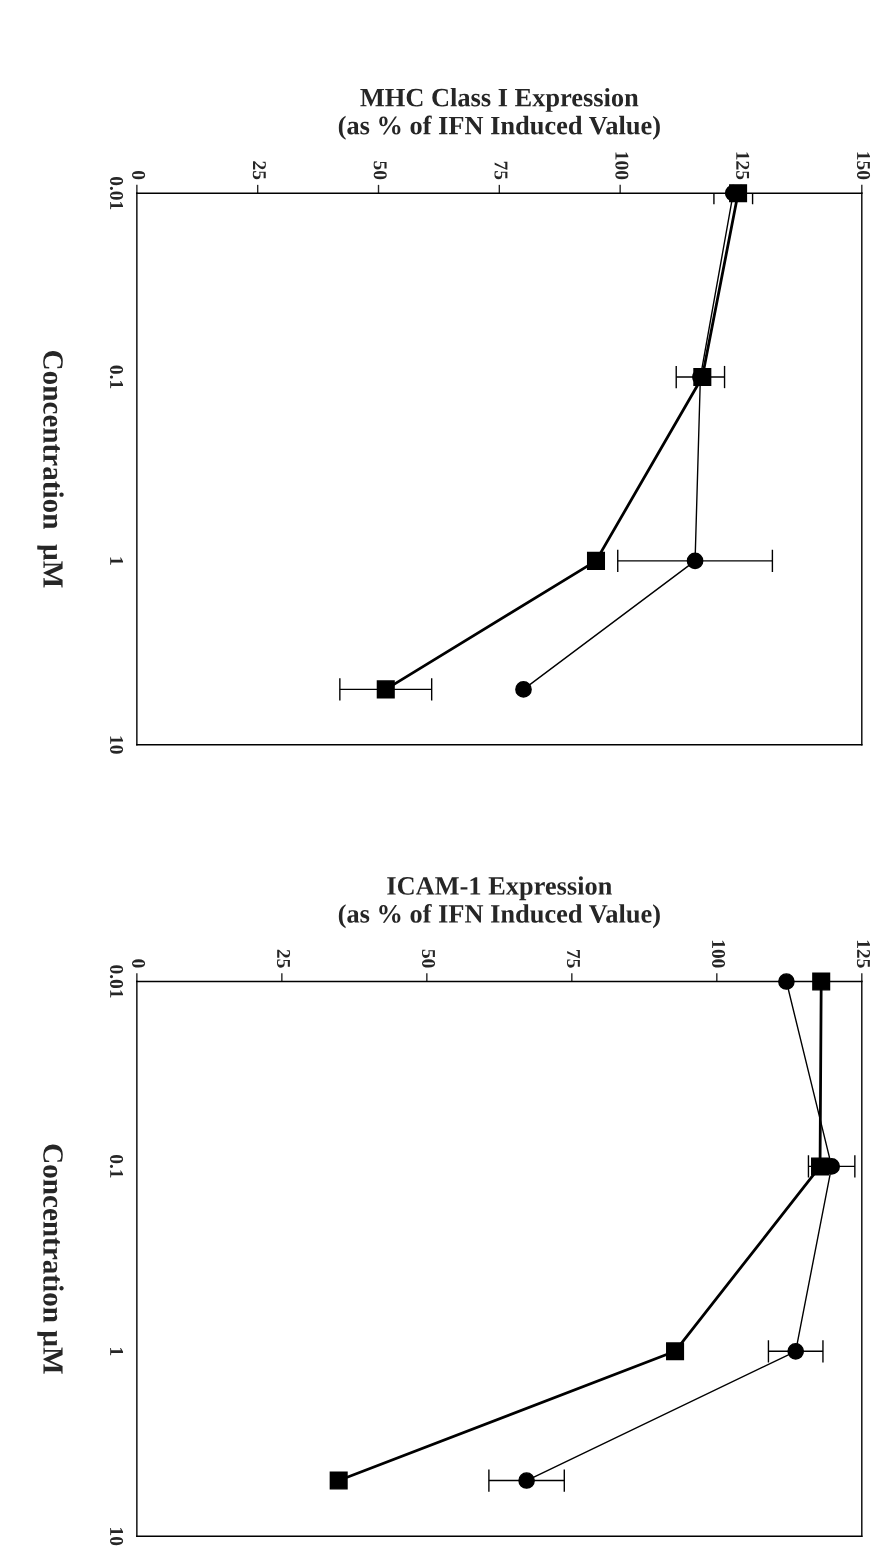 This screenshot has width=883, height=1558. What do you see at coordinates (499, 113) in the screenshot?
I see `x-axis-title: MHC Class I Expression (as % of IFN Induced Value)` at bounding box center [499, 113].